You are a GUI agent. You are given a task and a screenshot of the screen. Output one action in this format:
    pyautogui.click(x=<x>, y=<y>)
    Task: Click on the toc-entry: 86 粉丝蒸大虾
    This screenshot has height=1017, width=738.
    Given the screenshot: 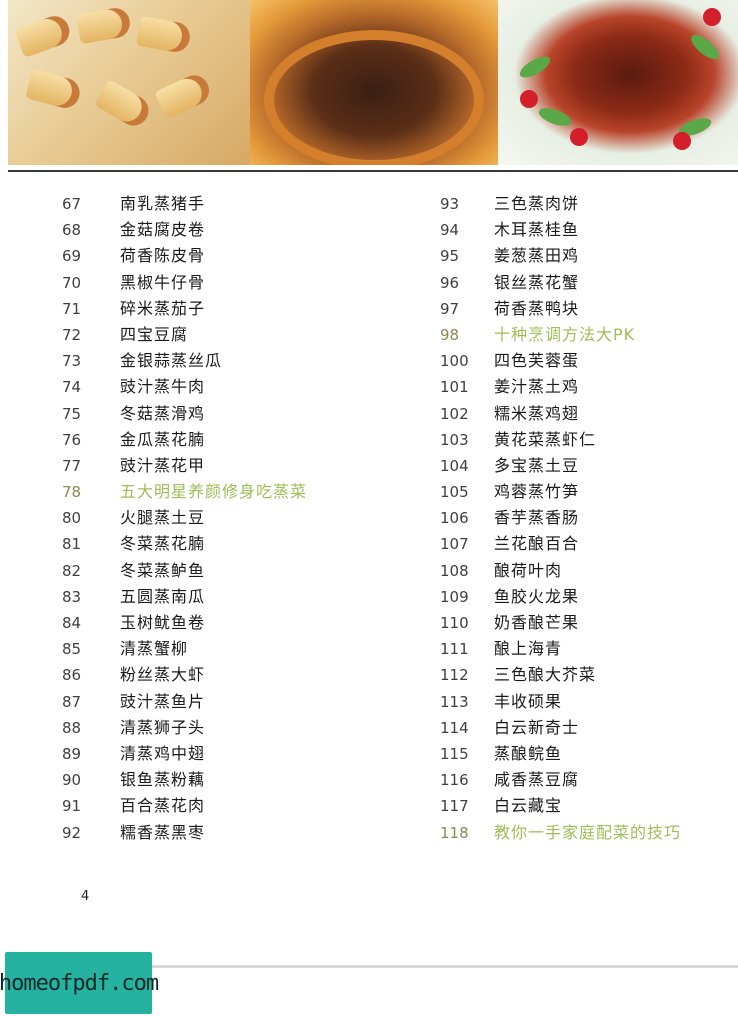 What is the action you would take?
    pyautogui.click(x=184, y=677)
    